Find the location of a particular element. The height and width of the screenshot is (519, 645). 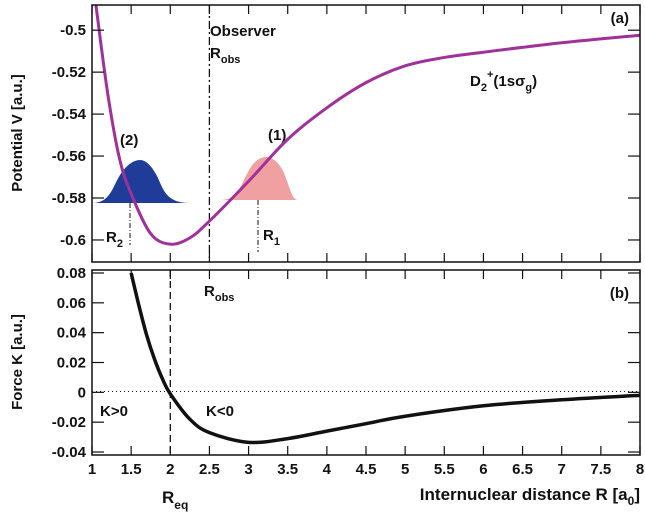

x-tick-label: 5.5 is located at coordinates (444, 469).